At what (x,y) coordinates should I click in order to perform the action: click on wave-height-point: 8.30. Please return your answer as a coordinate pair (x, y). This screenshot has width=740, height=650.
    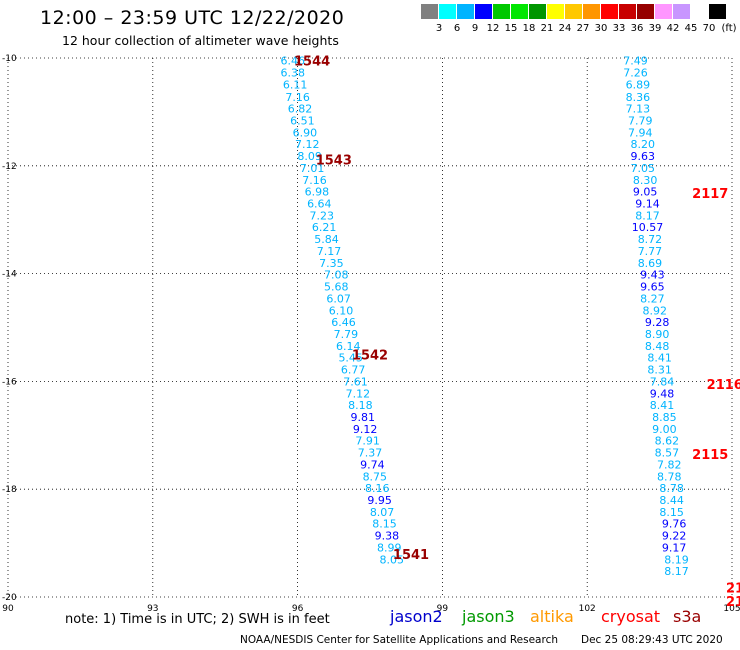
    Looking at the image, I should click on (645, 180).